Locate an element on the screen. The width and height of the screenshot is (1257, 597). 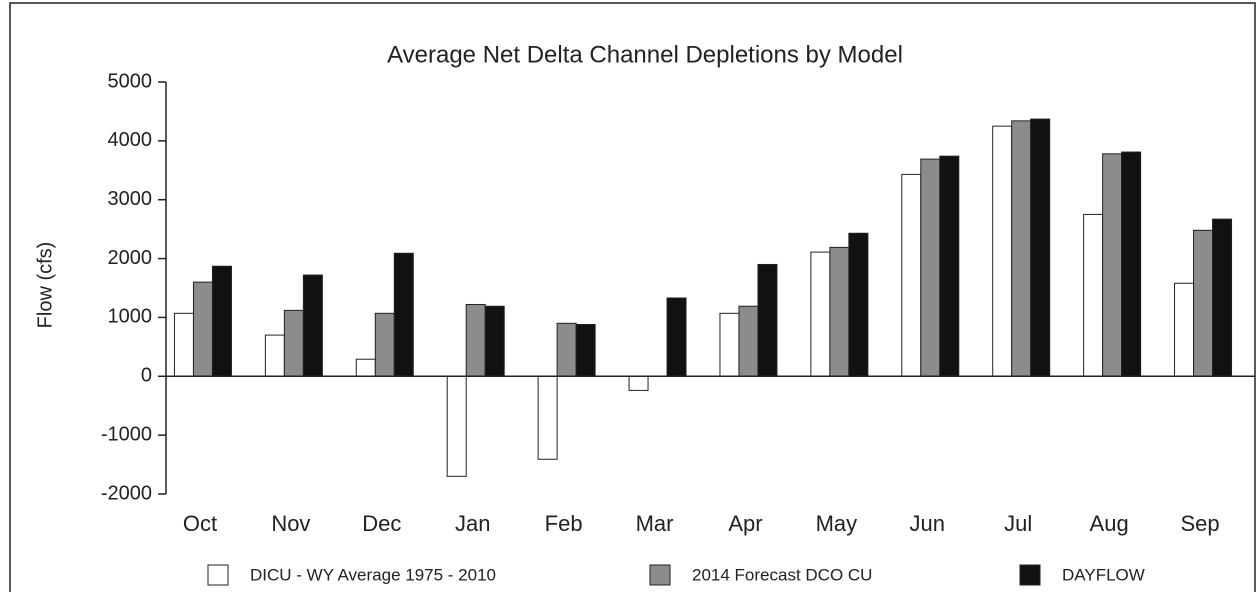
x-tick-label: Aug is located at coordinates (1109, 523).